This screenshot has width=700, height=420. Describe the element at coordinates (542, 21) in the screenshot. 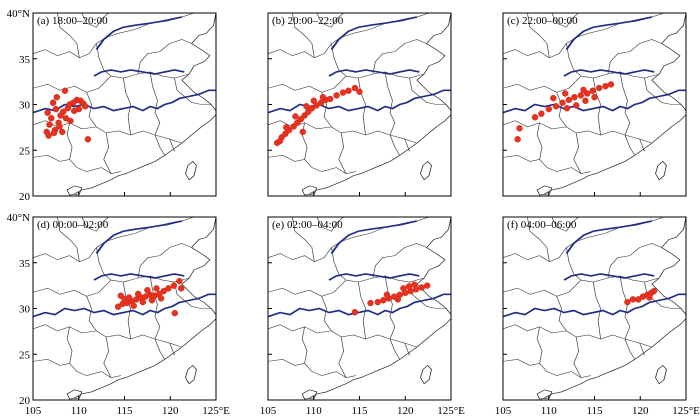

I see `panel-label: (c) 22:00–00:00` at that location.